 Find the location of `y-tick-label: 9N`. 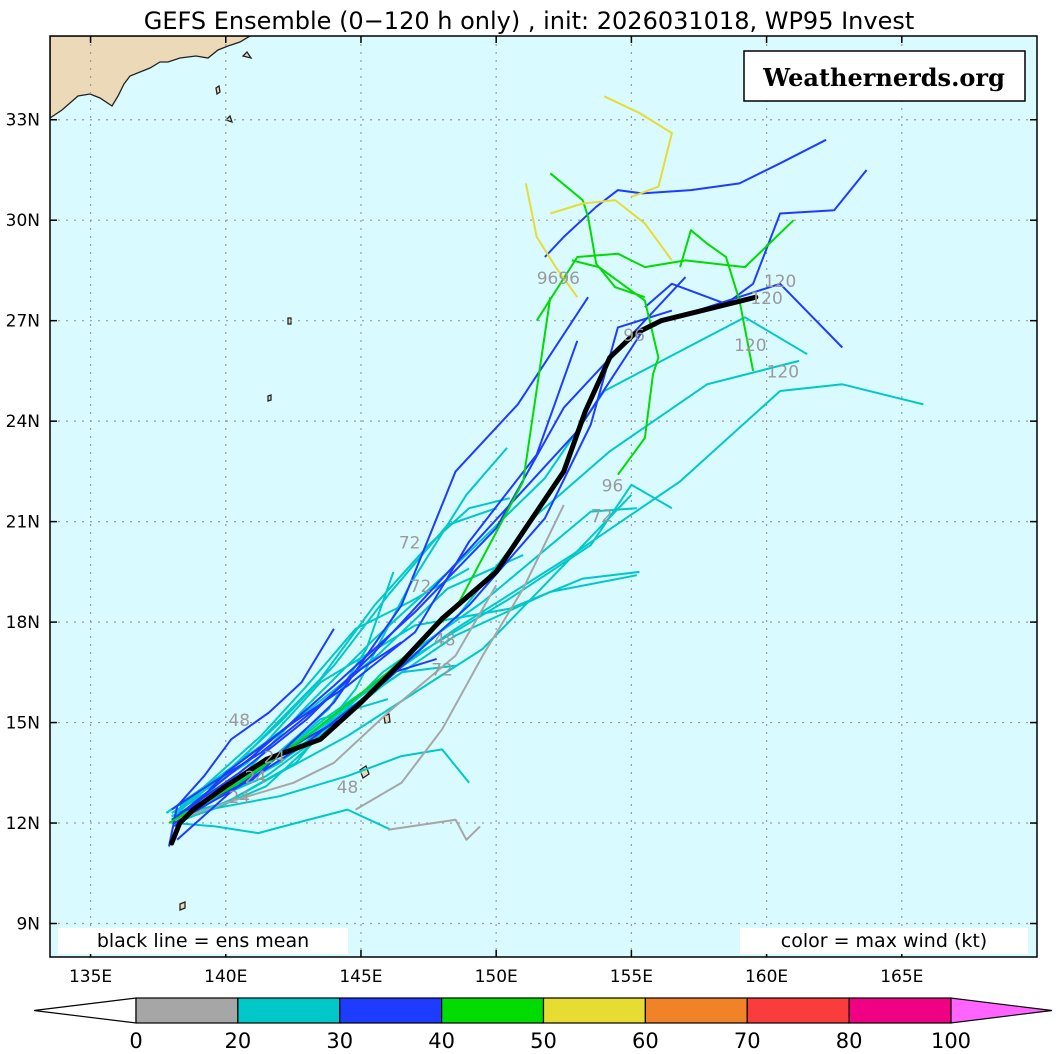

y-tick-label: 9N is located at coordinates (28, 925).